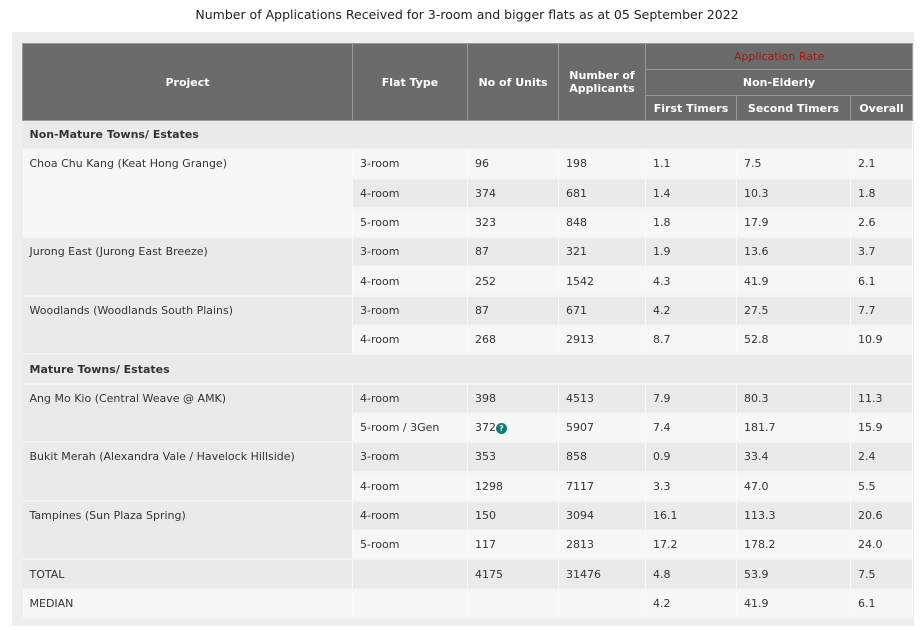  What do you see at coordinates (779, 56) in the screenshot?
I see `header-application-rate: Application Rate` at bounding box center [779, 56].